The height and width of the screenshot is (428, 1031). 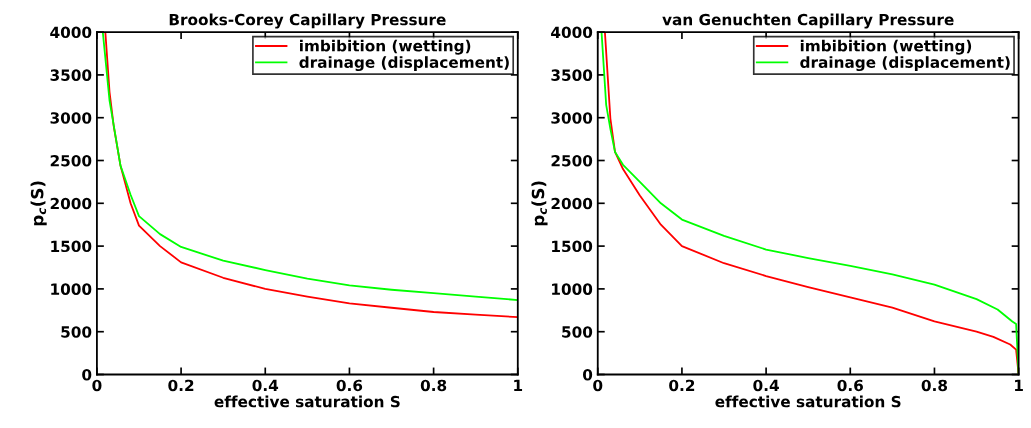 What do you see at coordinates (808, 21) in the screenshot?
I see `chart-title: van Genuchten Capillary Pressure` at bounding box center [808, 21].